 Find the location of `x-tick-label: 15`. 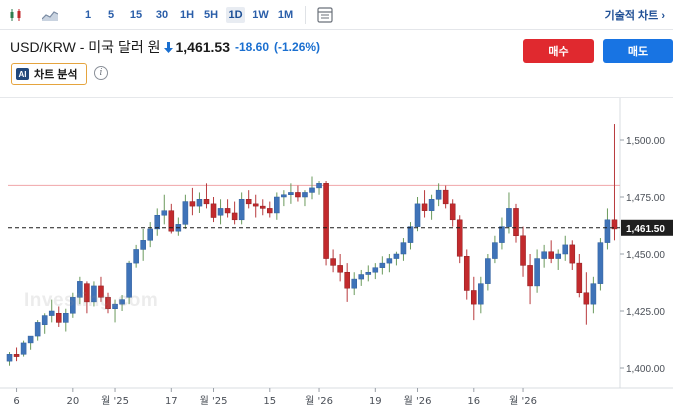

x-tick-label: 15 is located at coordinates (269, 401).